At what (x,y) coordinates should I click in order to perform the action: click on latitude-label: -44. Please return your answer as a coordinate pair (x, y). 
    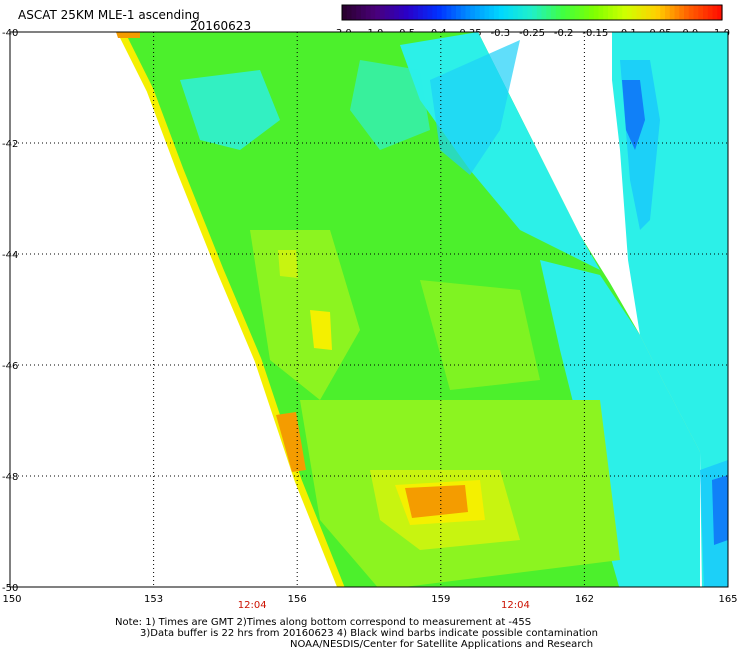
    Looking at the image, I should click on (10, 255).